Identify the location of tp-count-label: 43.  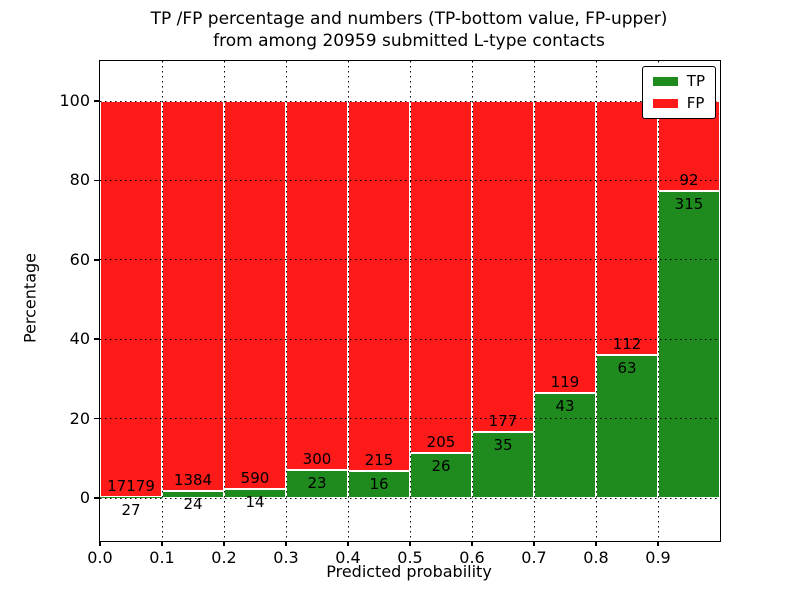
(565, 405).